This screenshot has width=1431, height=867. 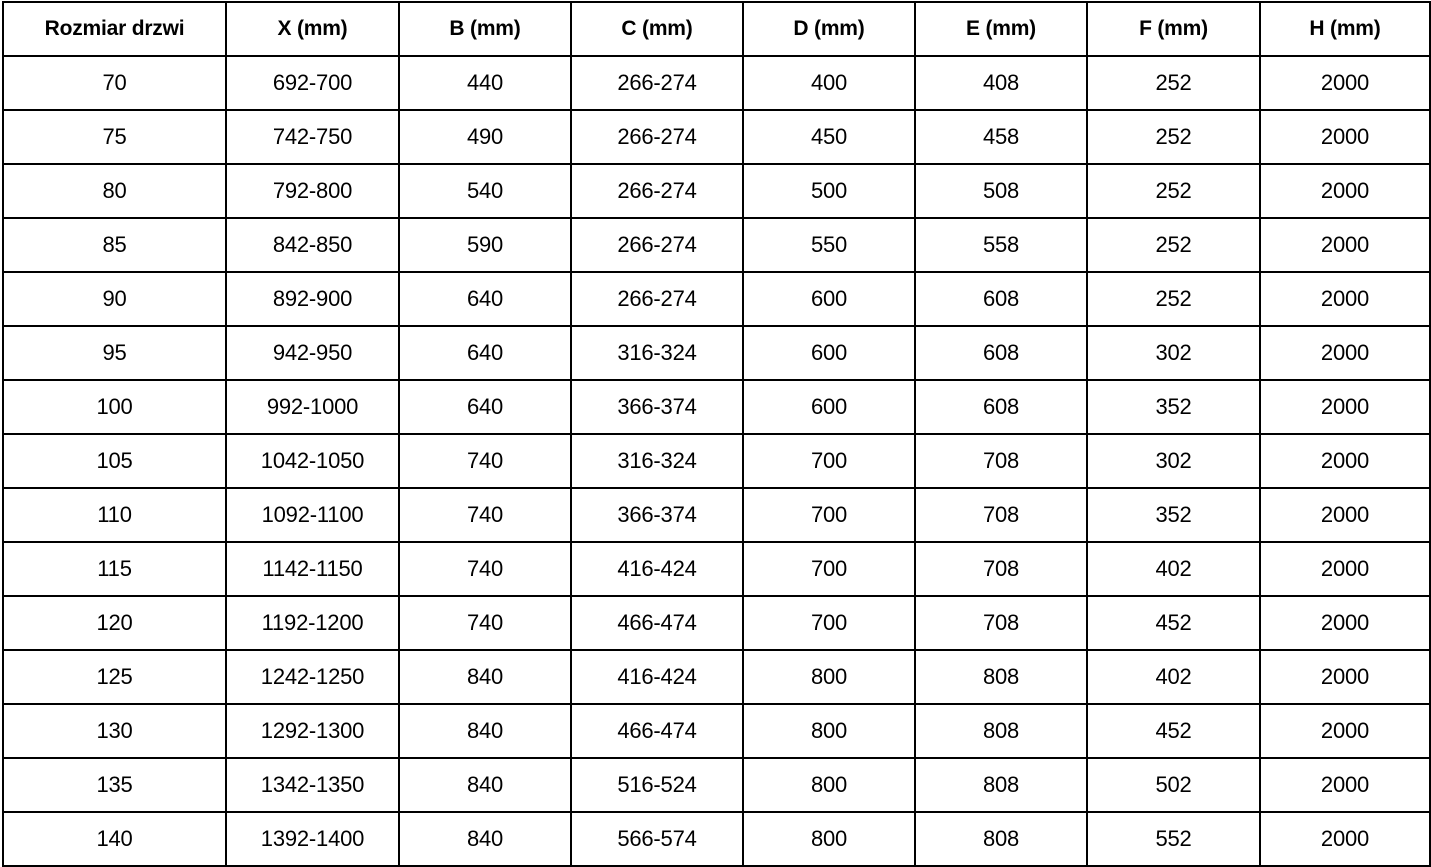 What do you see at coordinates (829, 29) in the screenshot?
I see `column-header-d: D (mm)` at bounding box center [829, 29].